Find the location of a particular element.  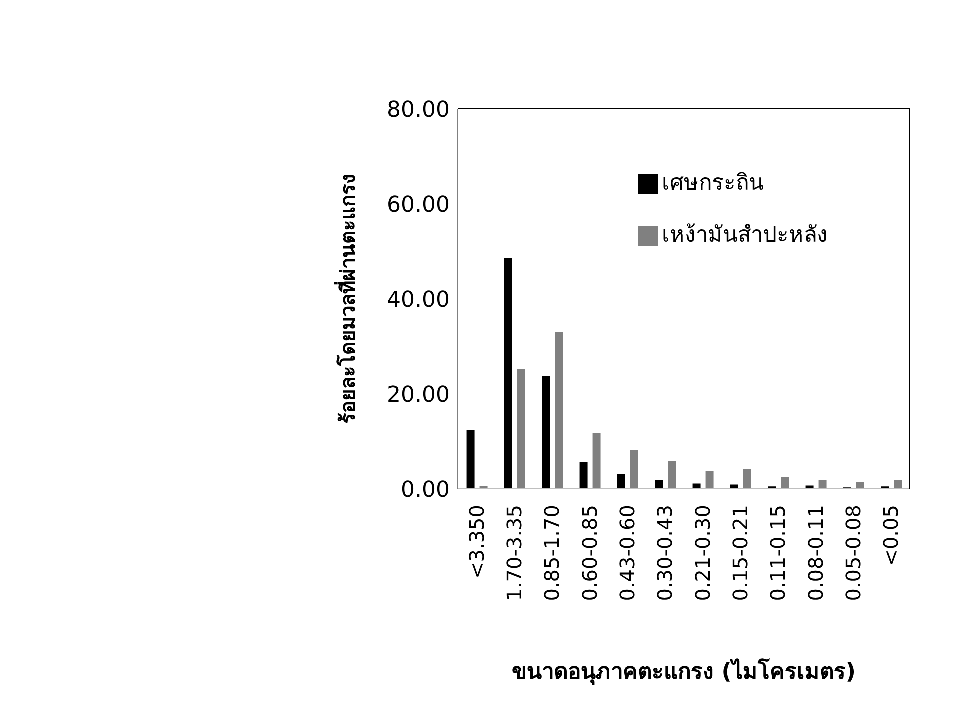

y-tick-label: 20.00 is located at coordinates (418, 395).